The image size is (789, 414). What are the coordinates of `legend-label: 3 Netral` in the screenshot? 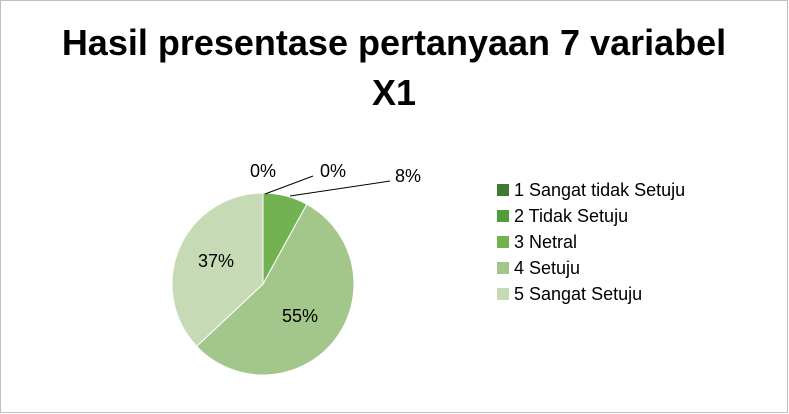 It's located at (545, 242).